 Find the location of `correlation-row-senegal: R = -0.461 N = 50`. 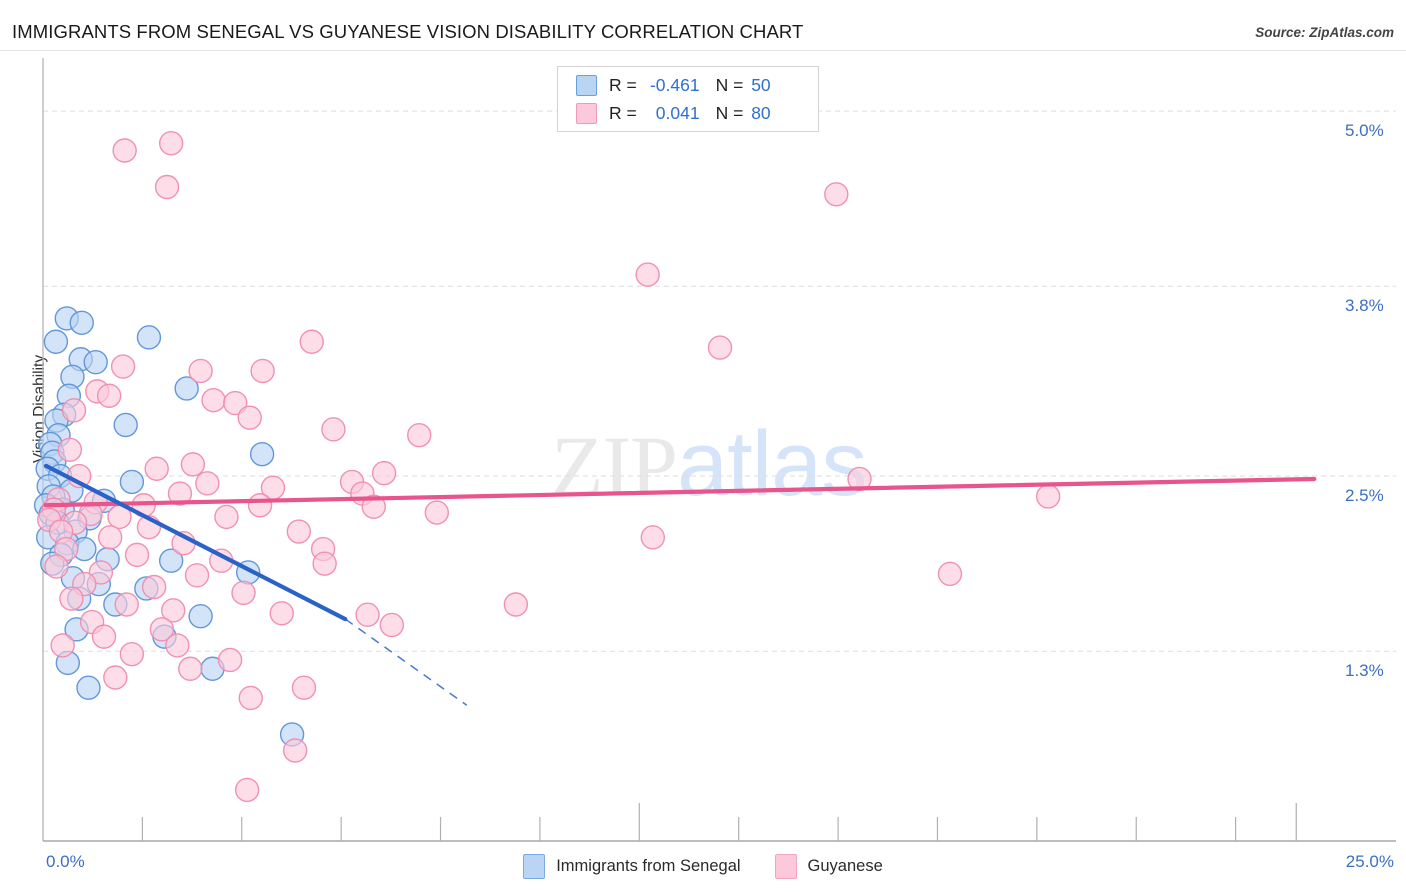

correlation-row-senegal: R = -0.461 N = 50 is located at coordinates (673, 85).